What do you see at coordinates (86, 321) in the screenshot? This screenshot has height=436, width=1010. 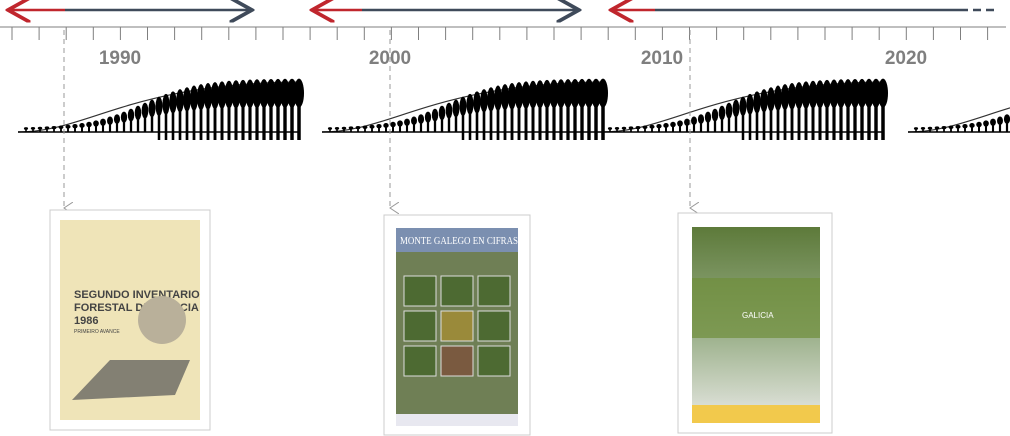 I see `cover-title: 1986` at bounding box center [86, 321].